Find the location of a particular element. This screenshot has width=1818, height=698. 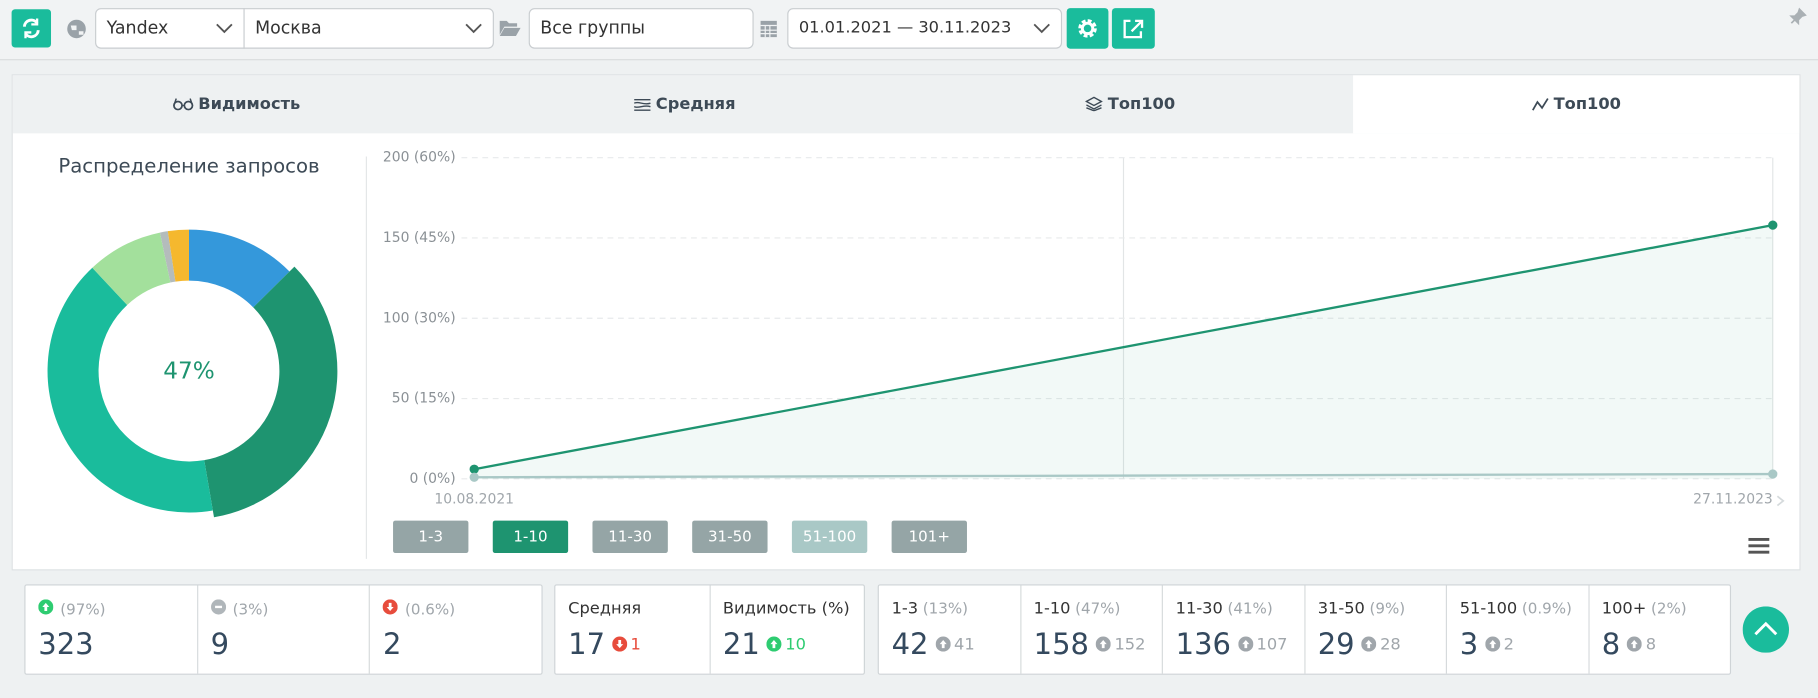

stat-cell: 100+ (2%) 8 8 is located at coordinates (1659, 630).